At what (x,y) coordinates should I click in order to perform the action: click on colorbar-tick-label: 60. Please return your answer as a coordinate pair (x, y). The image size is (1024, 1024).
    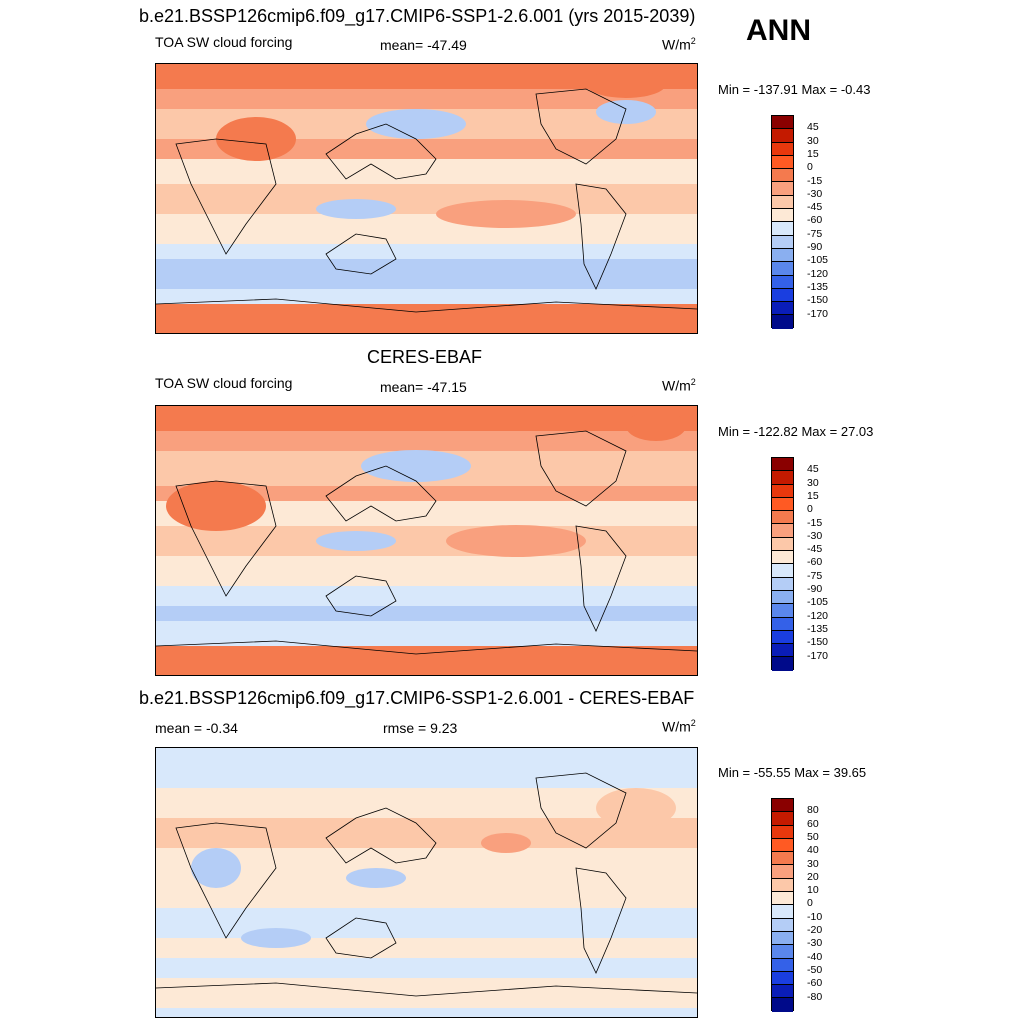
    Looking at the image, I should click on (813, 823).